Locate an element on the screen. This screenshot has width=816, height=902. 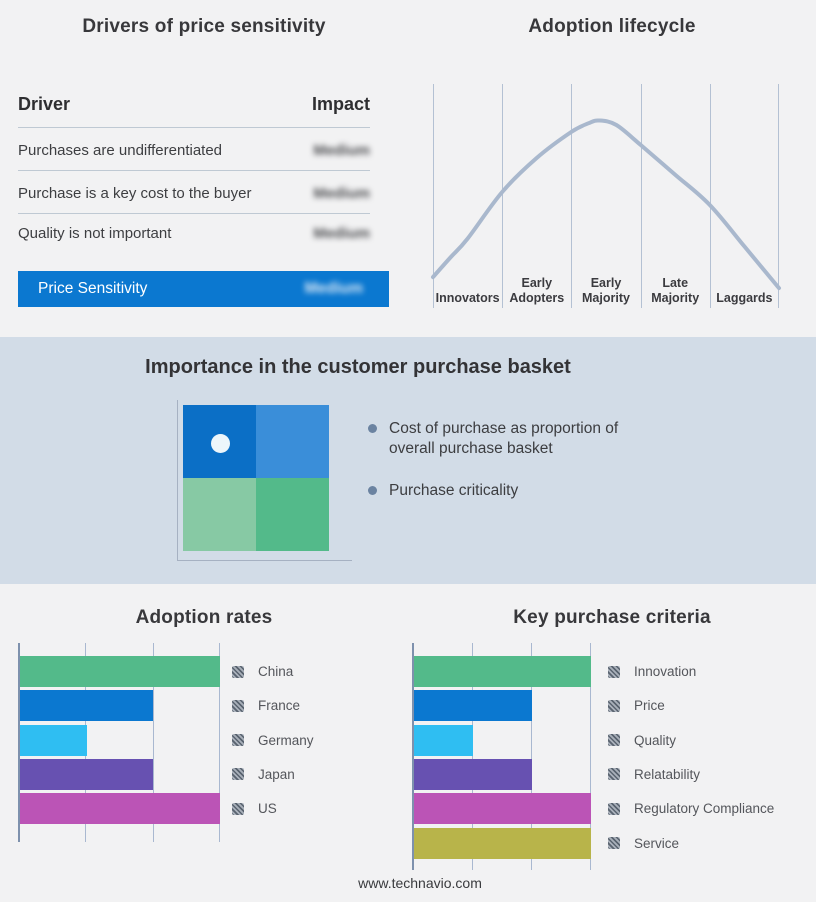
legend-item-japan: Japan is located at coordinates (263, 774).